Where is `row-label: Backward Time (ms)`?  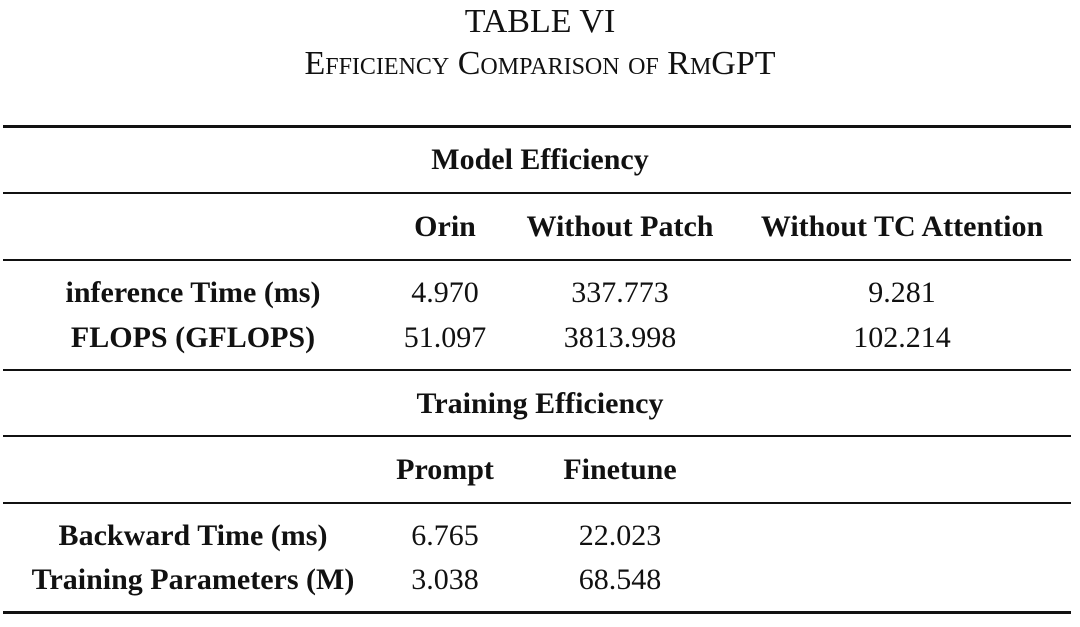 row-label: Backward Time (ms) is located at coordinates (193, 535).